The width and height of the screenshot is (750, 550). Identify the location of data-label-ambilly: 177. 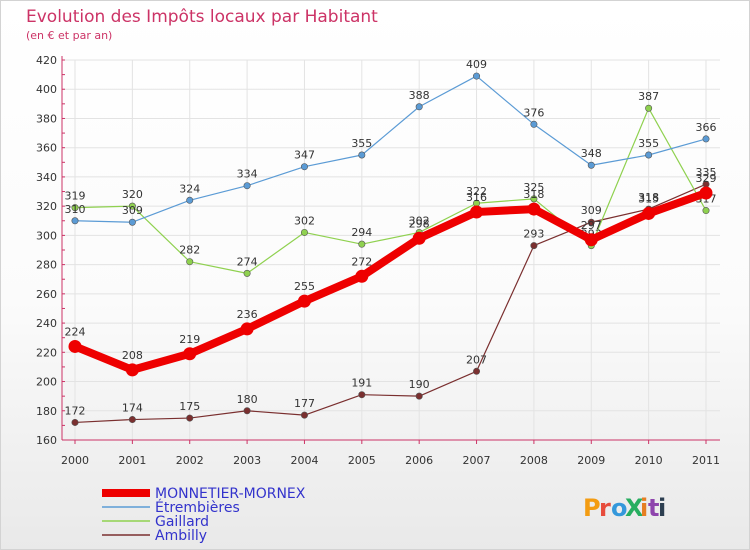
(304, 403).